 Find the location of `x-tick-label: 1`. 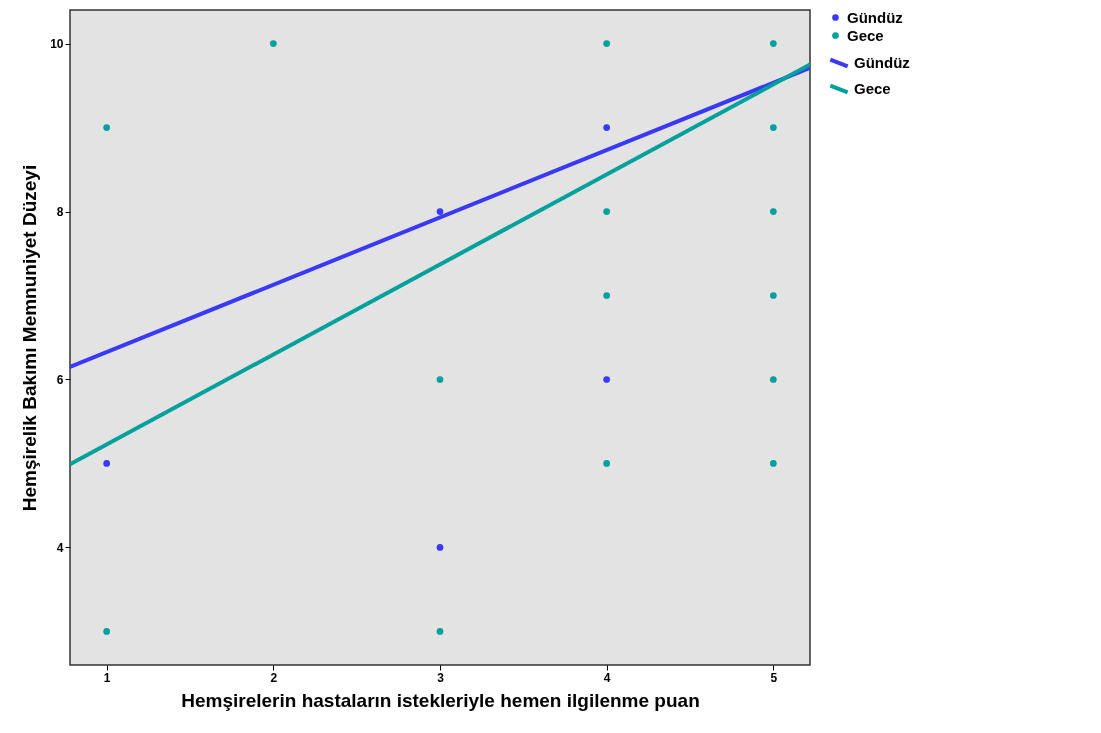

x-tick-label: 1 is located at coordinates (107, 677).